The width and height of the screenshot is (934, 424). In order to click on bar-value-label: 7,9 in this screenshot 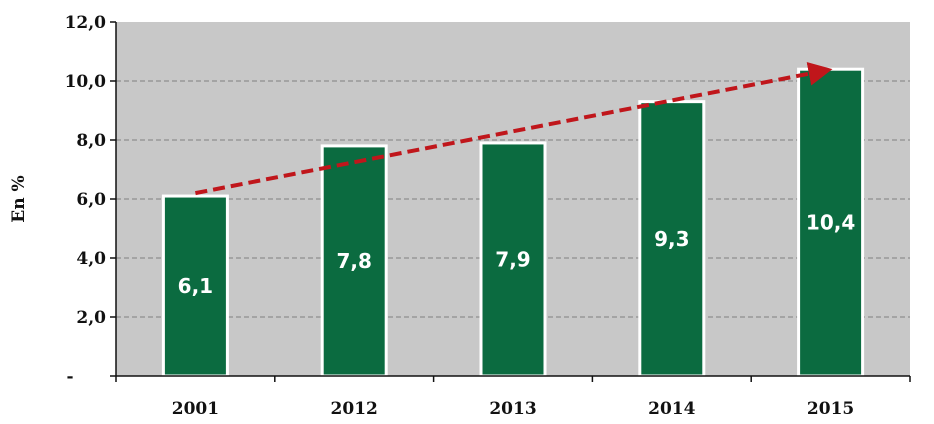, I will do `click(512, 259)`.